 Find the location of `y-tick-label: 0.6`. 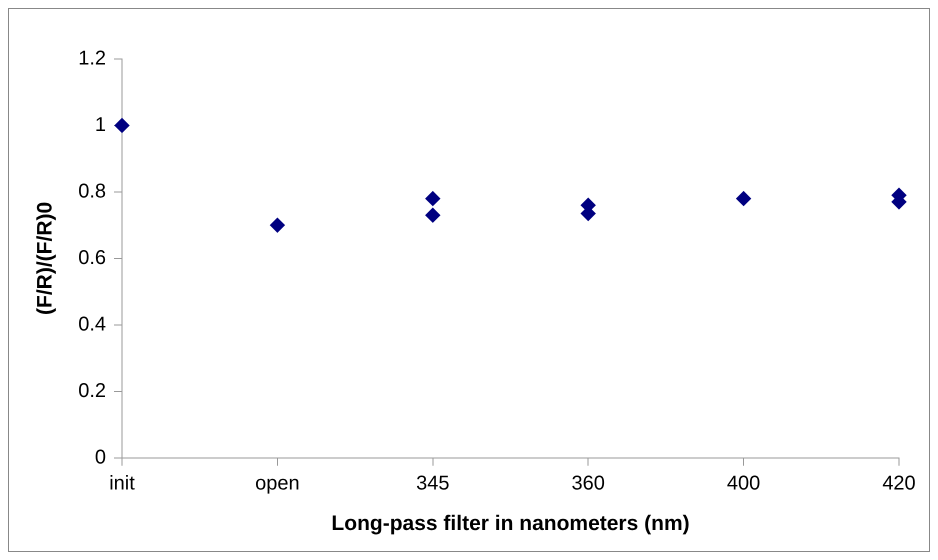

y-tick-label: 0.6 is located at coordinates (92, 257).